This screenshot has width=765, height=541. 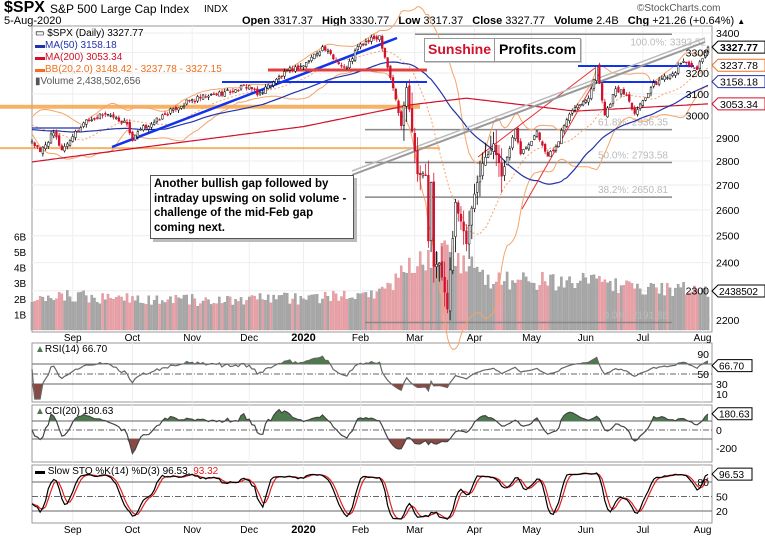 What do you see at coordinates (20, 237) in the screenshot?
I see `volume-tick-label: 6B` at bounding box center [20, 237].